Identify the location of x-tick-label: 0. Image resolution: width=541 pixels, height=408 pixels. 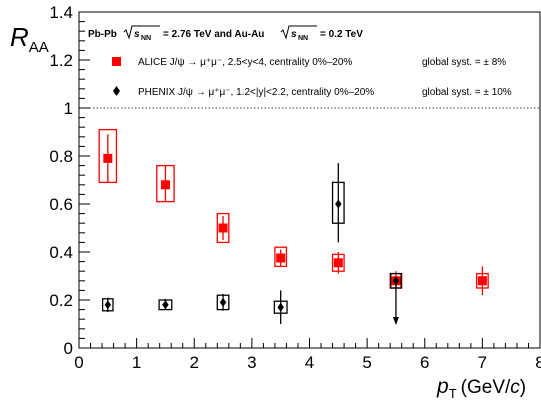
(78, 362).